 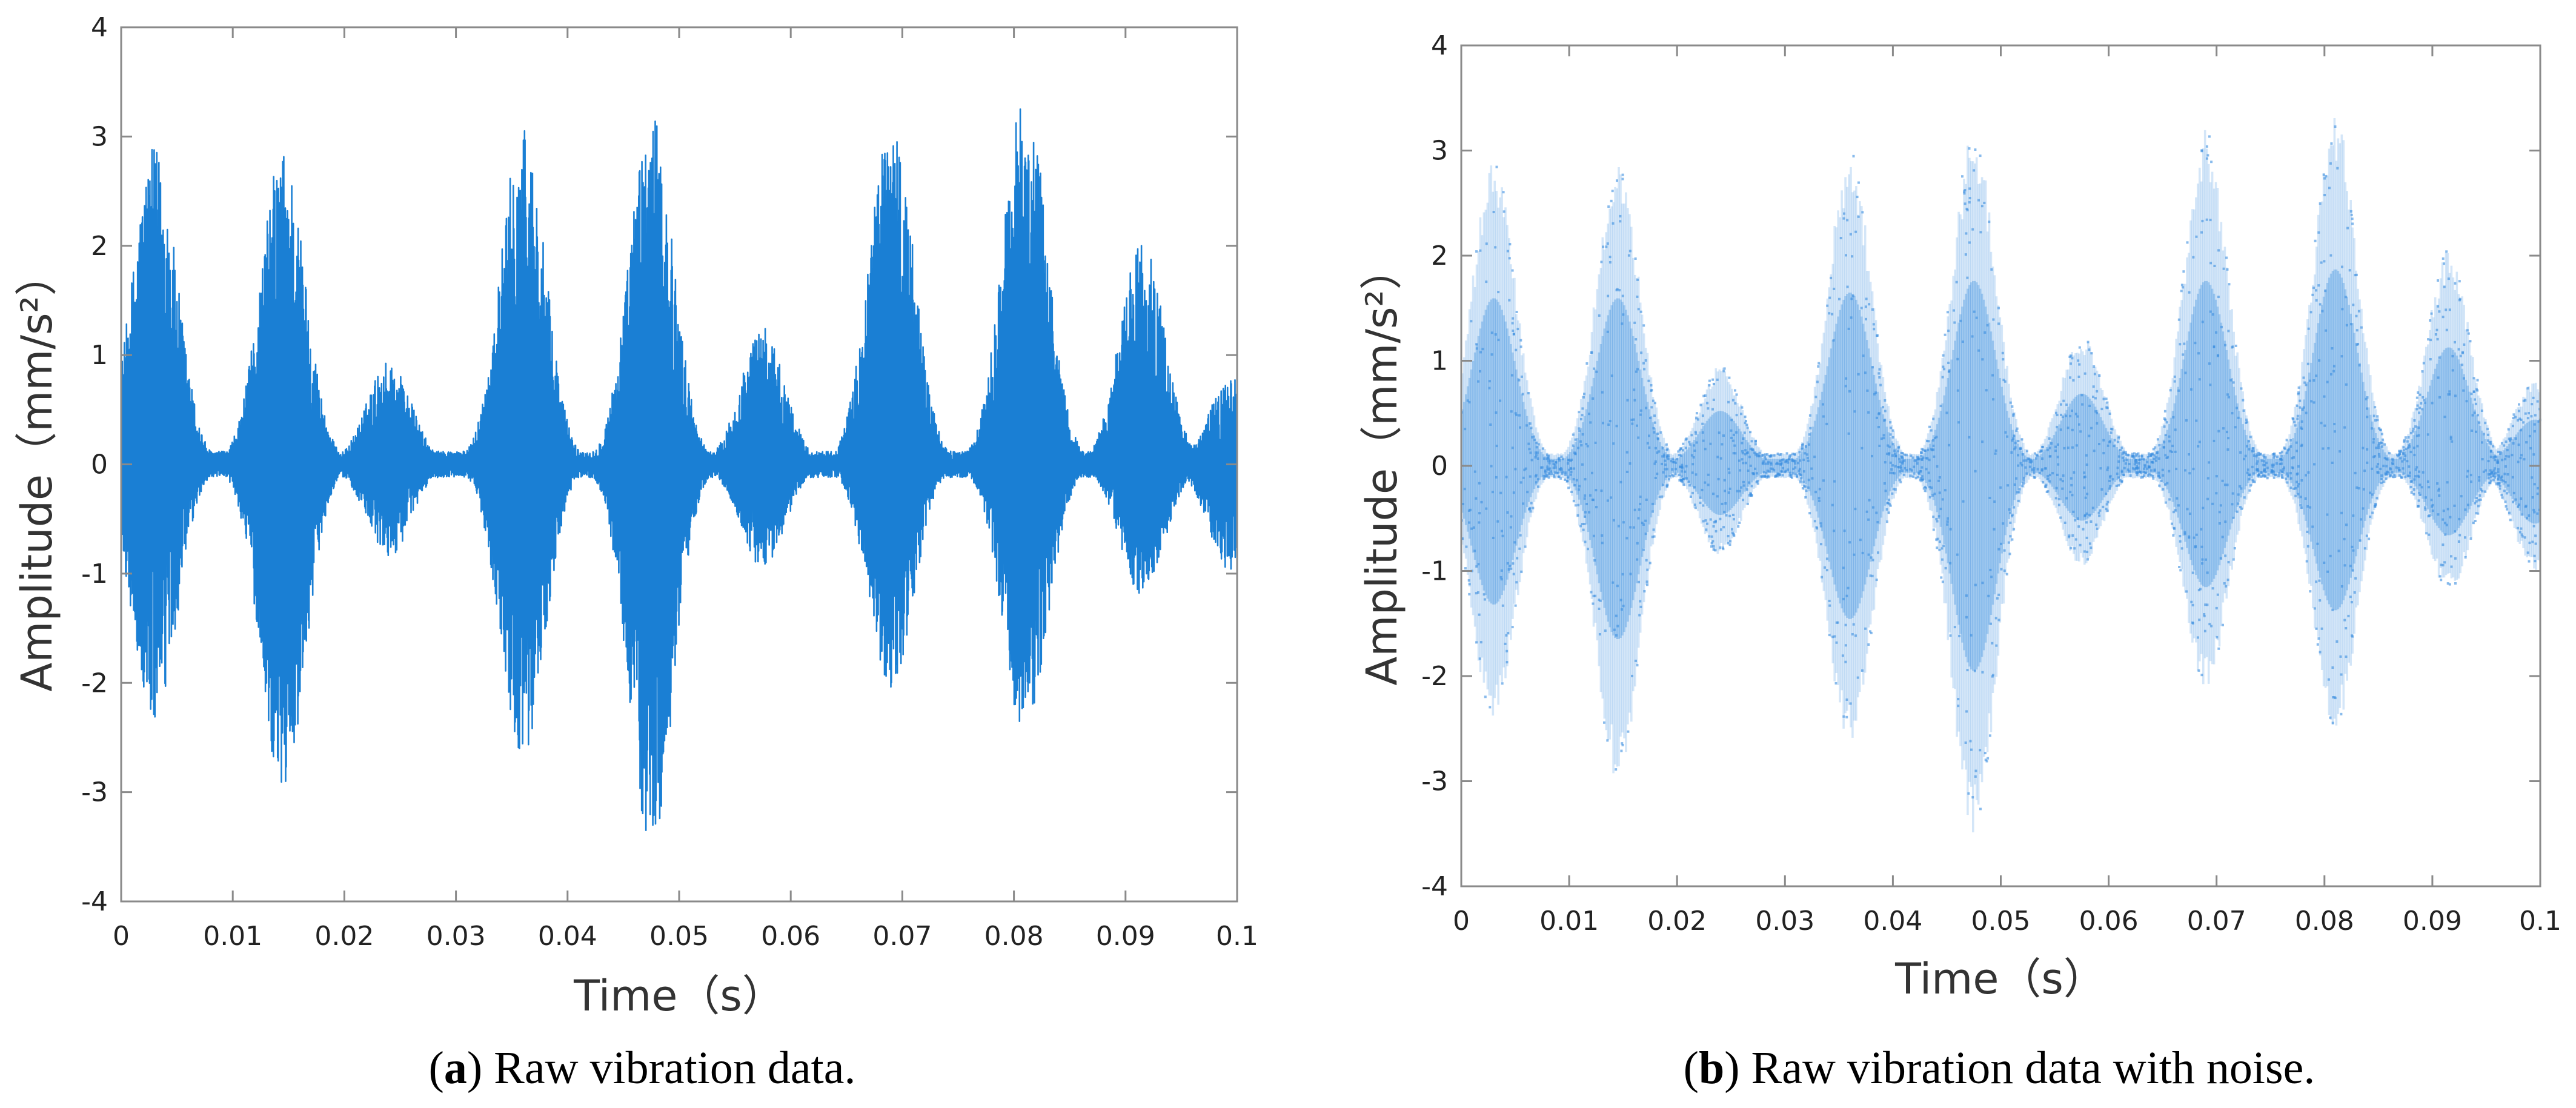 What do you see at coordinates (1014, 936) in the screenshot?
I see `x-tick-label: 0.08` at bounding box center [1014, 936].